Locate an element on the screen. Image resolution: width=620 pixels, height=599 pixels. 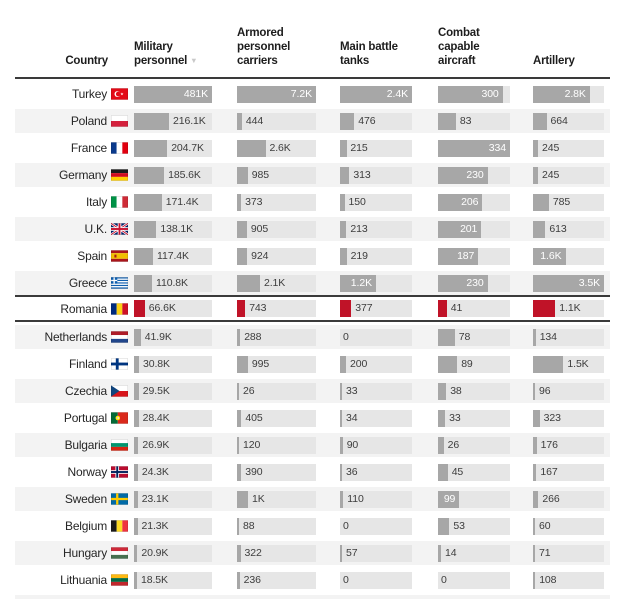
table-row-es: Spain 117.4K 924 219 187 1.6K is located at coordinates (312, 254).